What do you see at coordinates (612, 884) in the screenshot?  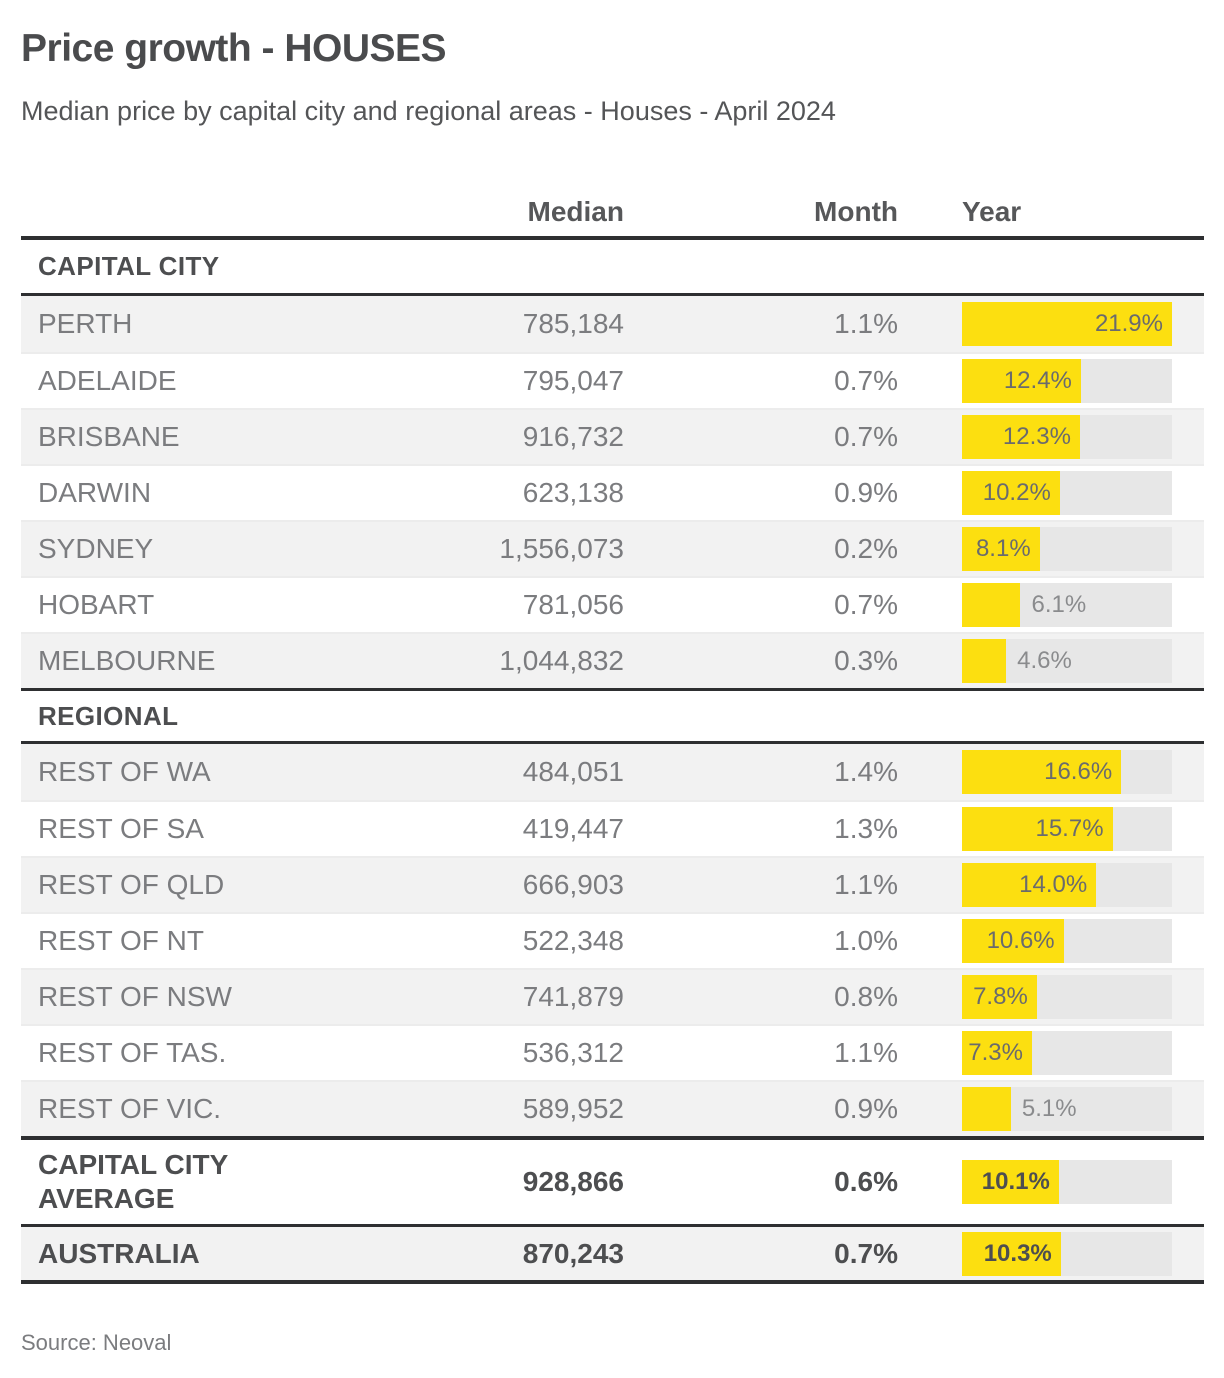 I see `table-row-rest-of-qld: REST OF QLD 666,903 1.1% 14.0%` at bounding box center [612, 884].